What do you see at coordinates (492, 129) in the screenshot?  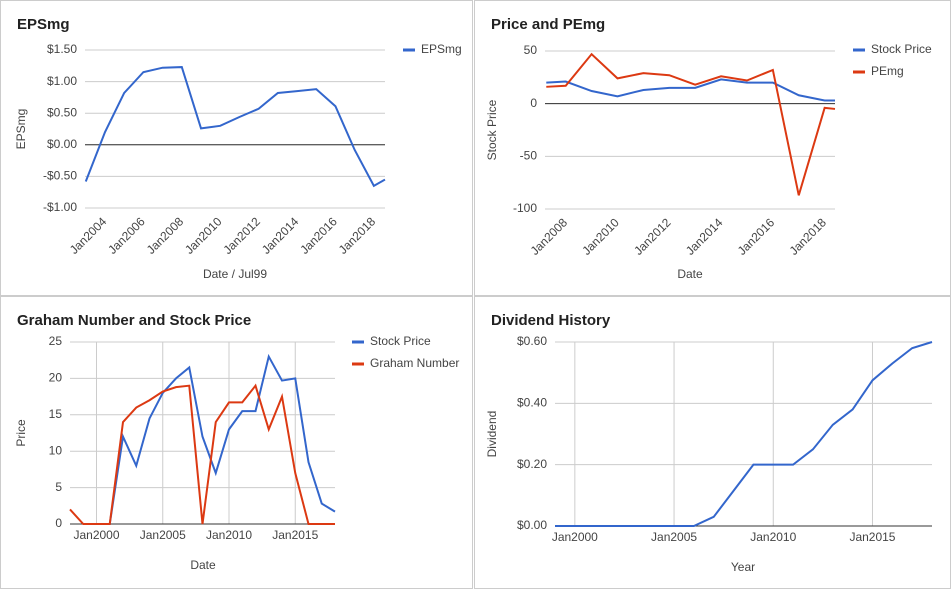 I see `y-axis-label: Stock Price` at bounding box center [492, 129].